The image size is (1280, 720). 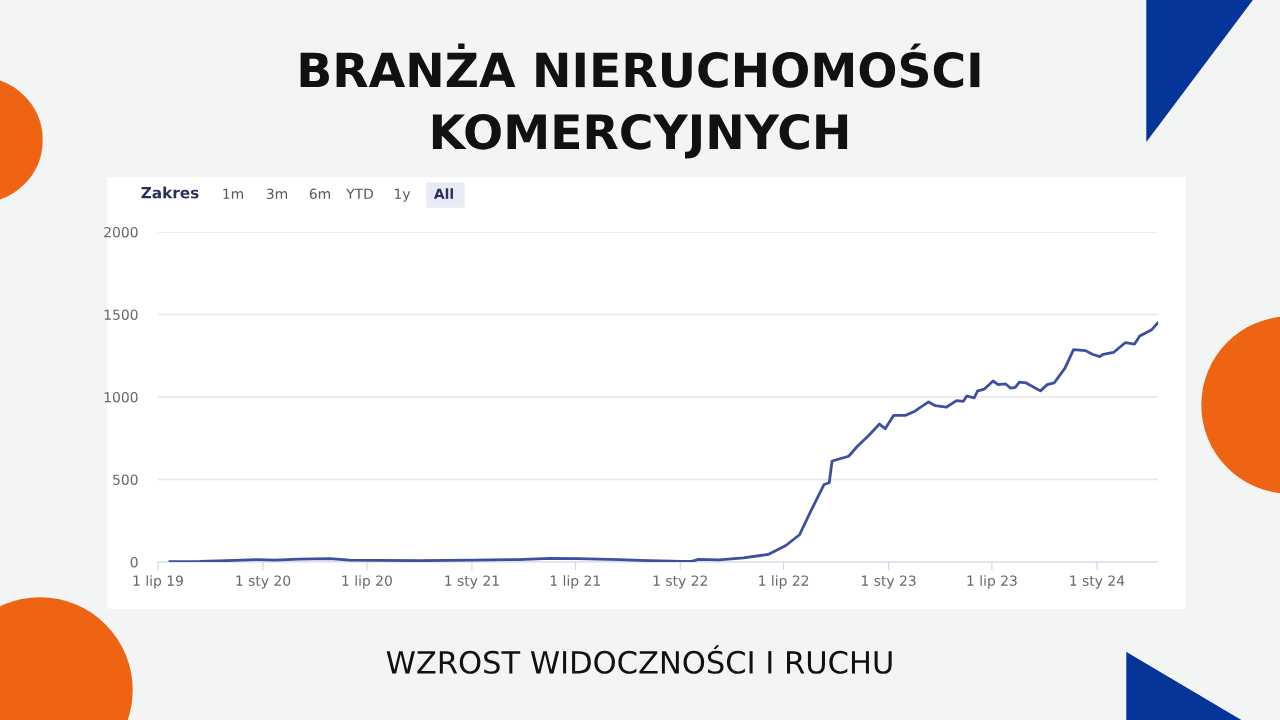 What do you see at coordinates (889, 582) in the screenshot?
I see `x-tick-label: 1 sty 23` at bounding box center [889, 582].